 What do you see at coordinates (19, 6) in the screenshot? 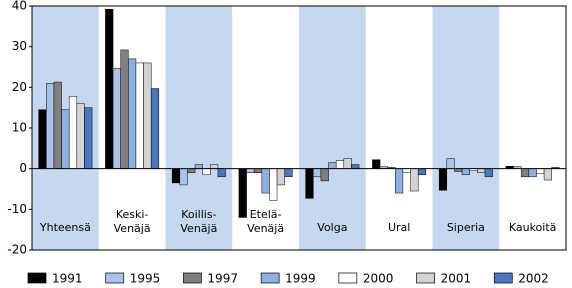
I see `y-tick-label: 40` at bounding box center [19, 6].